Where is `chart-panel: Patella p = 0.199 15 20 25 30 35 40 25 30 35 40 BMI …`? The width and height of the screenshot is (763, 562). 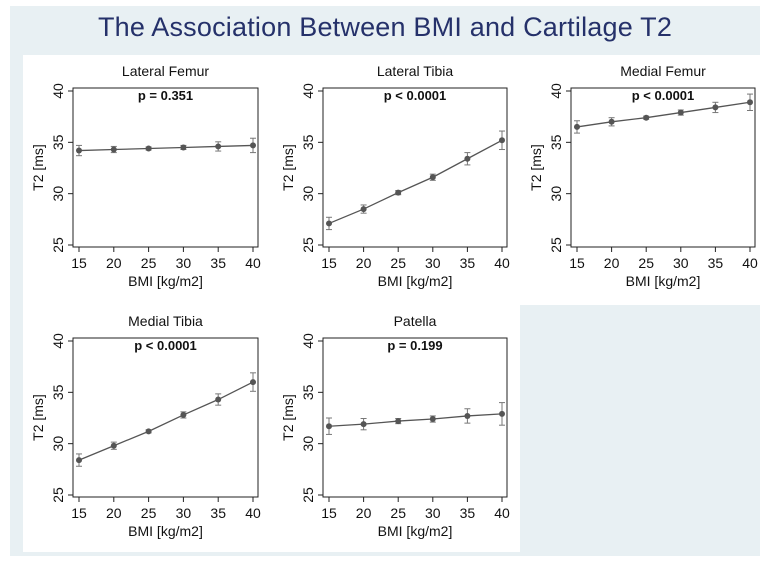 chart-panel: Patella p = 0.199 15 20 25 30 35 40 25 30 35 40 BMI … is located at coordinates (395, 426).